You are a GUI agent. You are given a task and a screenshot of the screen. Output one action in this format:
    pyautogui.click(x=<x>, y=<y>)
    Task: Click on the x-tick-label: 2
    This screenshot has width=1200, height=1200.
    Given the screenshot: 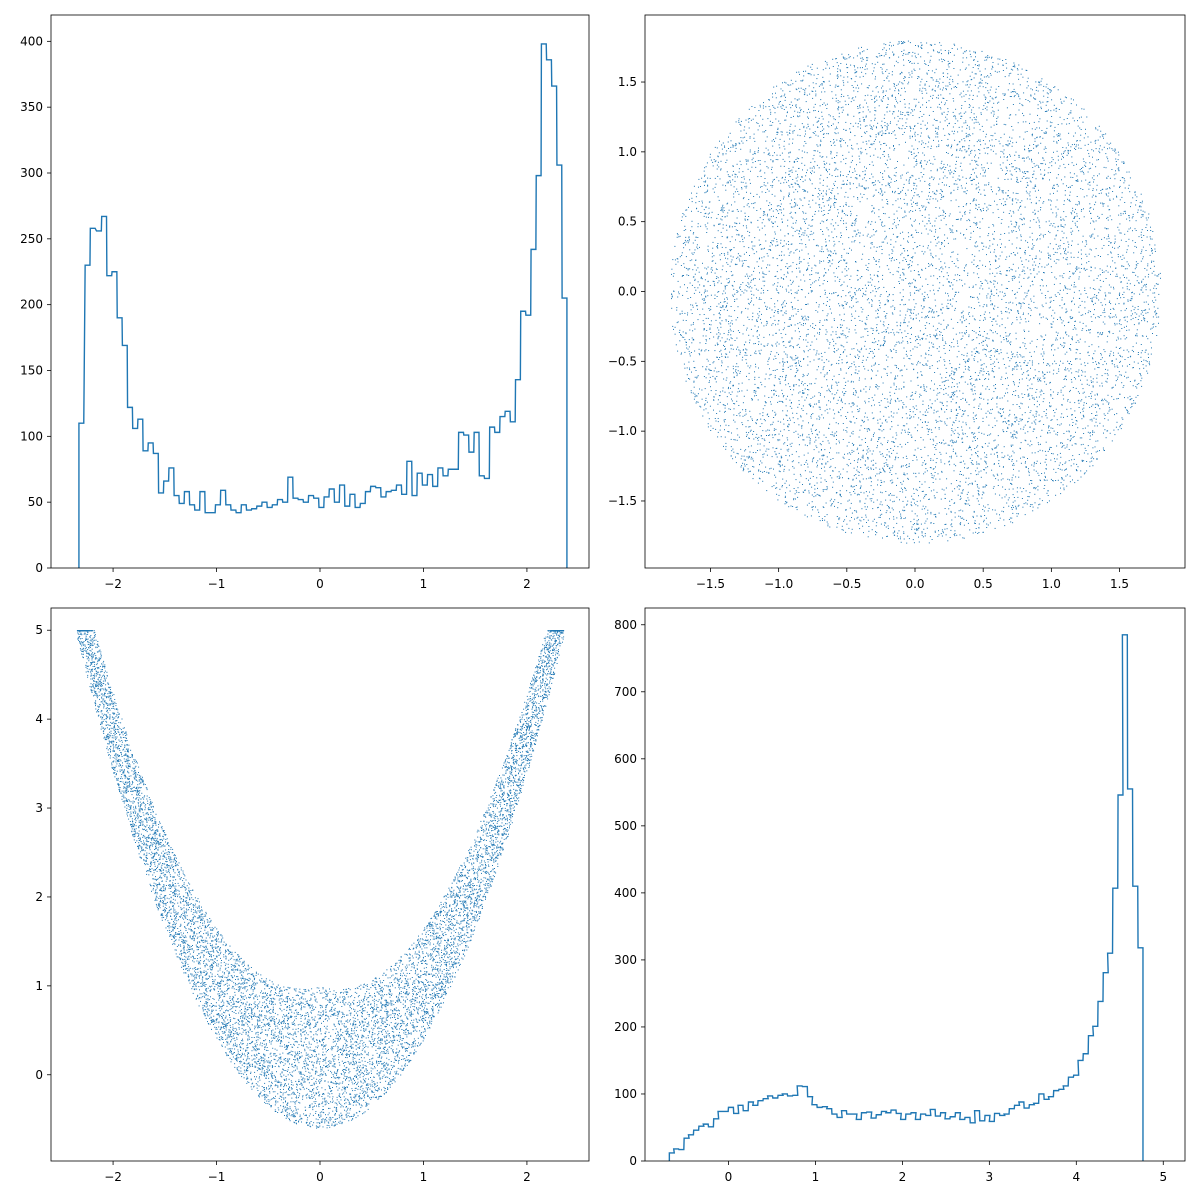 What is the action you would take?
    pyautogui.click(x=903, y=1177)
    